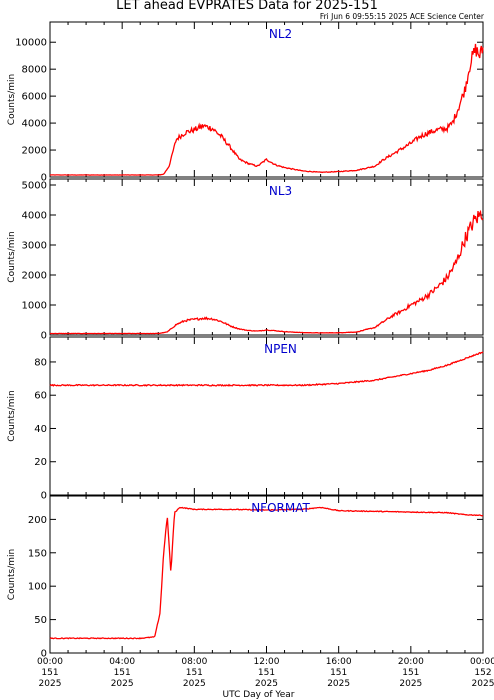 The height and width of the screenshot is (700, 494). I want to click on y-tick-label: 150, so click(37, 553).